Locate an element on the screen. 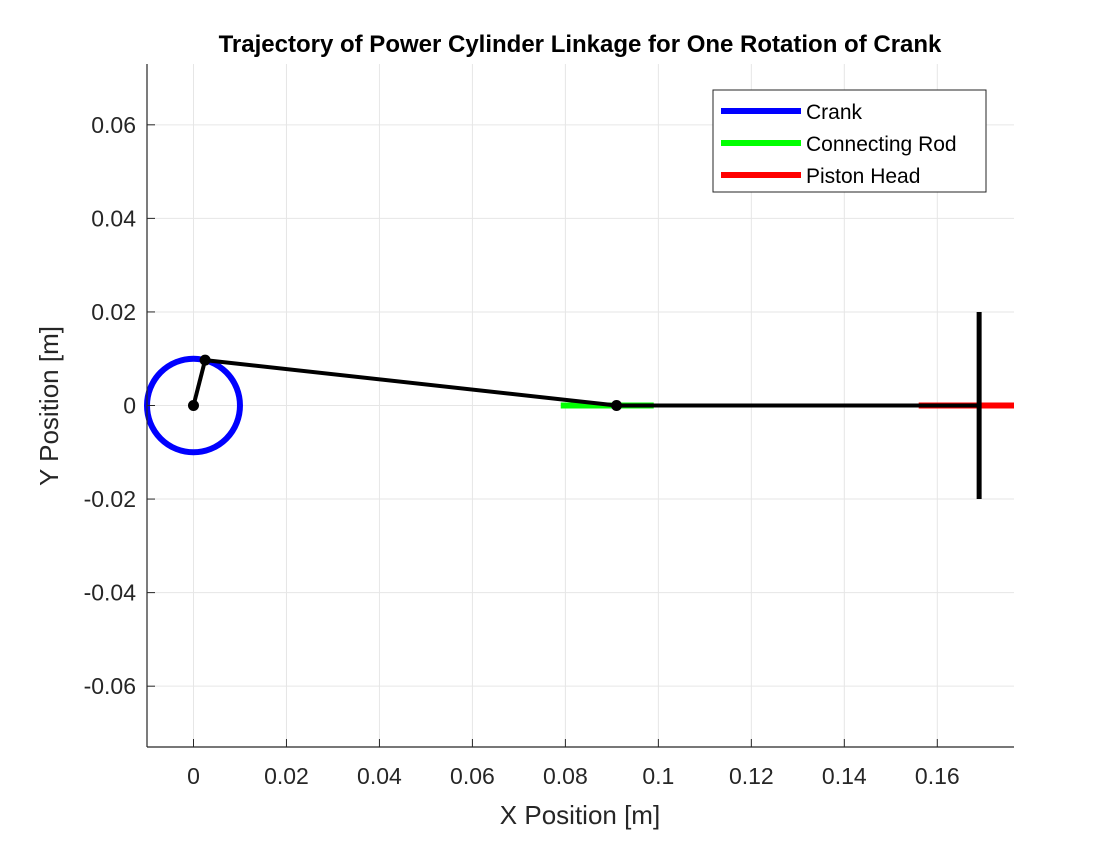 This screenshot has width=1120, height=845. y-tick-label: 0.06 is located at coordinates (113, 125).